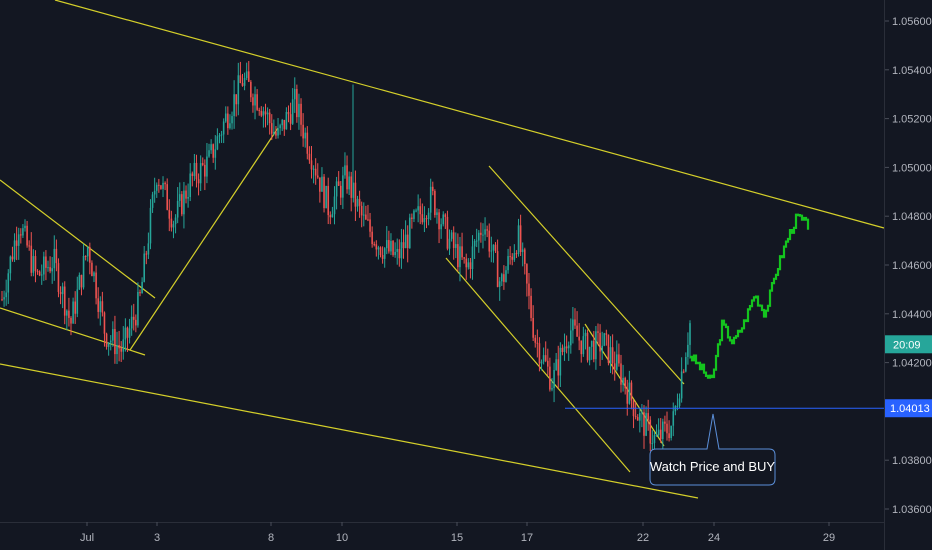 The width and height of the screenshot is (932, 550). I want to click on annotation-callout: Watch Price and BUY, so click(712, 449).